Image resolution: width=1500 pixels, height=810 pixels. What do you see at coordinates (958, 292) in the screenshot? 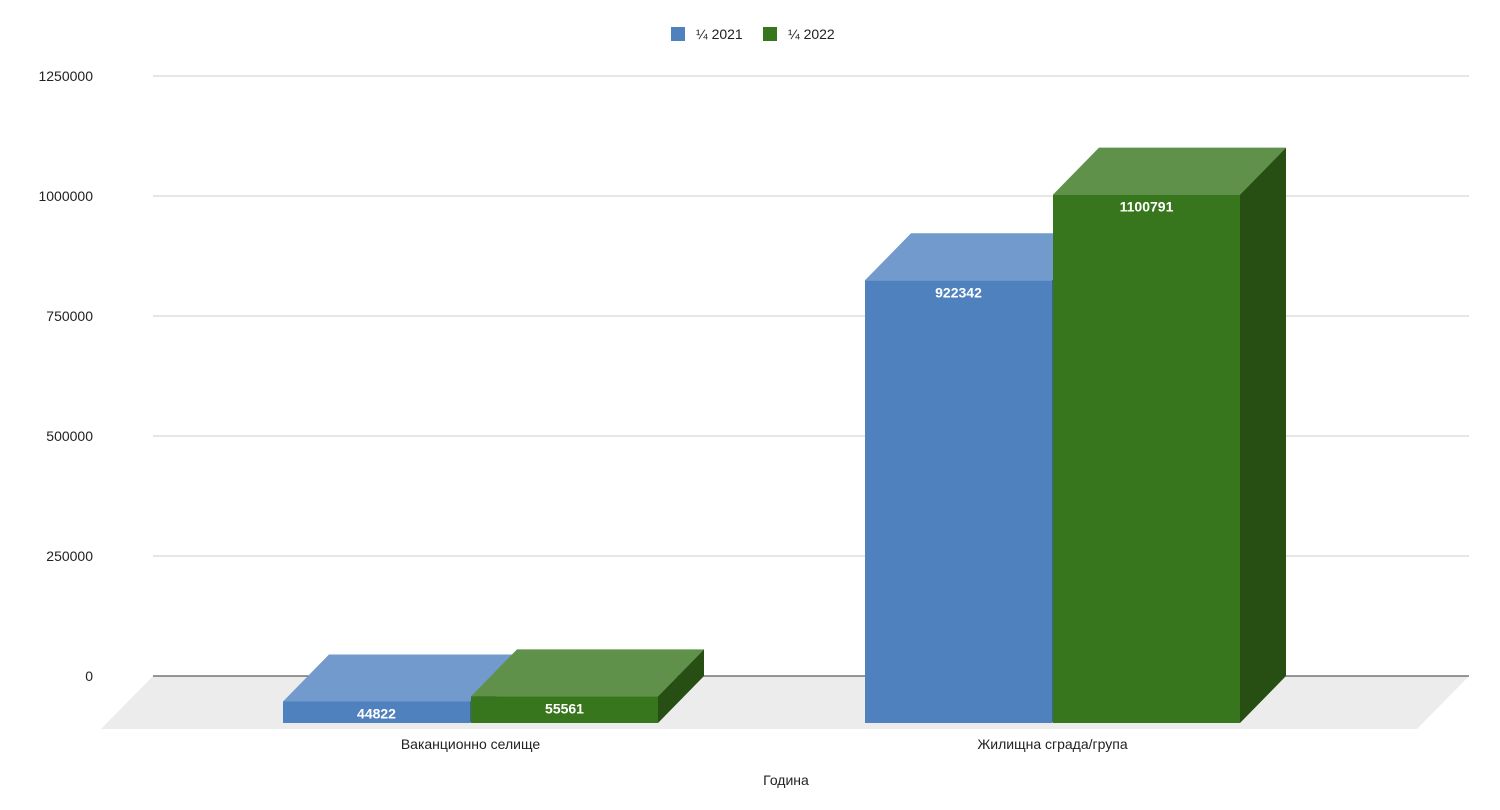
I see `data-label: 922342` at bounding box center [958, 292].